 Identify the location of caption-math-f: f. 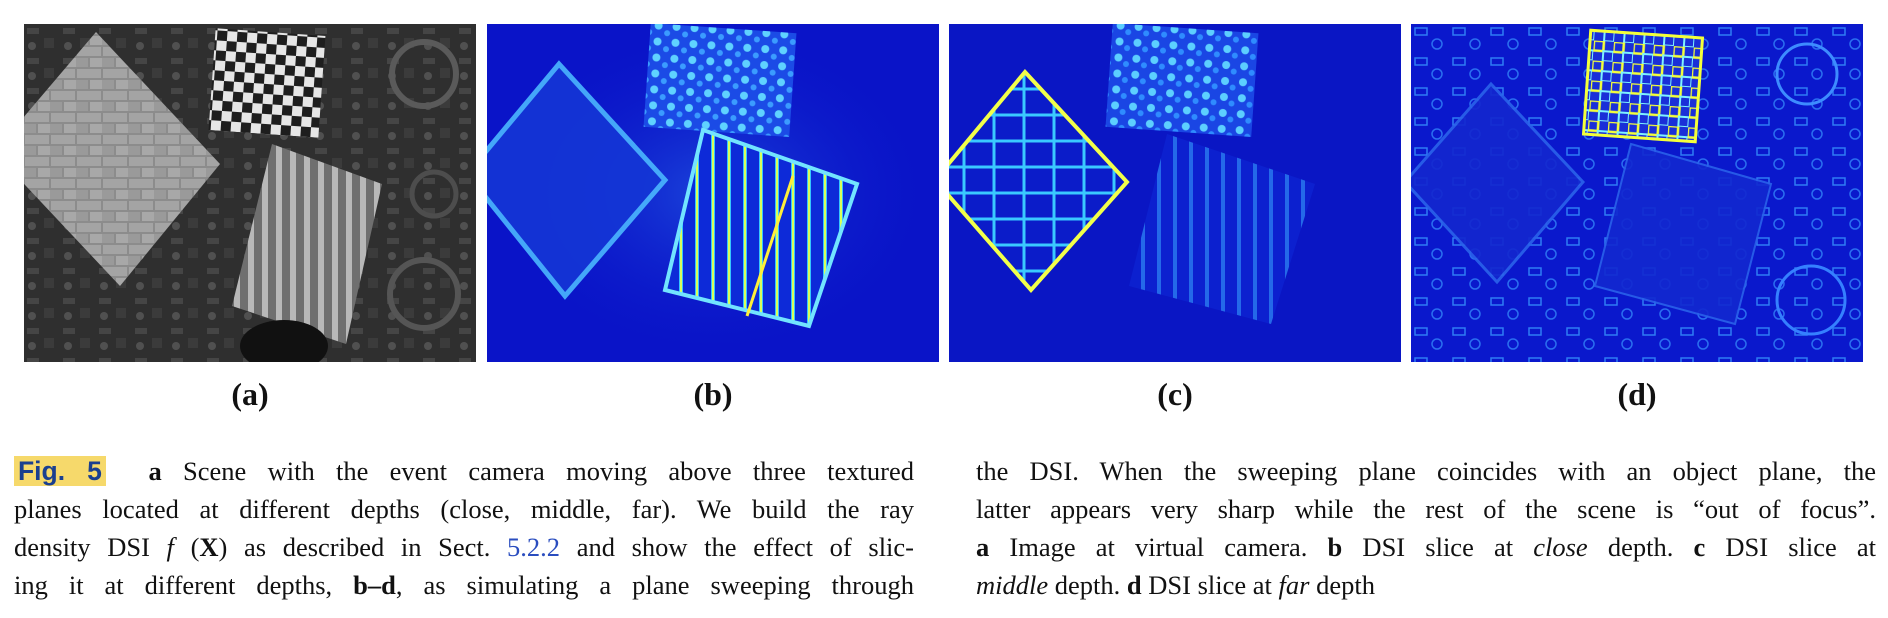
(170, 547).